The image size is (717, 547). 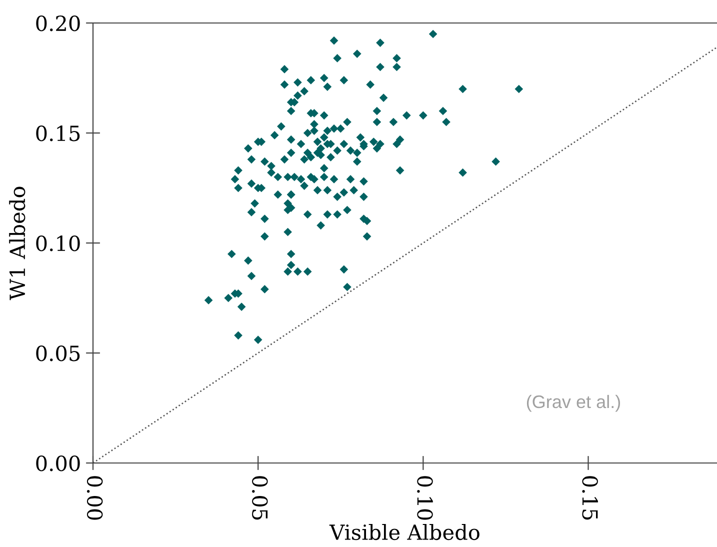 What do you see at coordinates (58, 463) in the screenshot?
I see `y-tick-label: 0.00` at bounding box center [58, 463].